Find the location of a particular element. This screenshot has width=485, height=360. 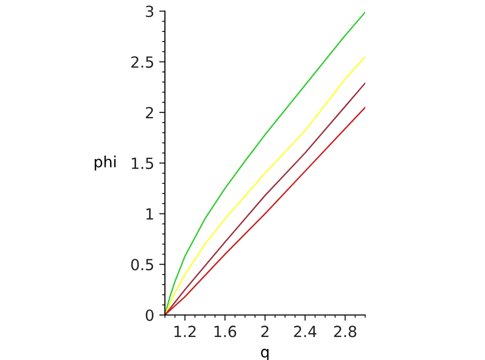

y-tick-label: 3 is located at coordinates (150, 12).